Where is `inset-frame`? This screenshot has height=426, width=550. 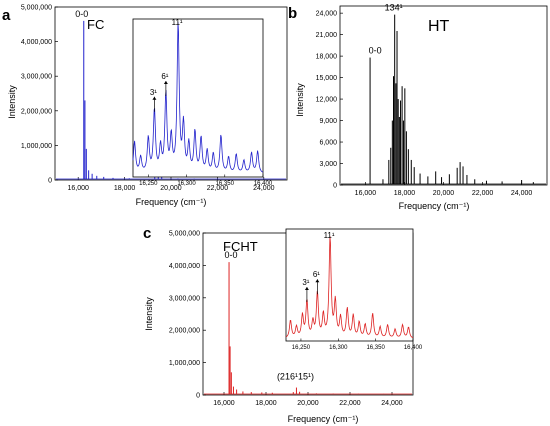 inset-frame is located at coordinates (349, 285).